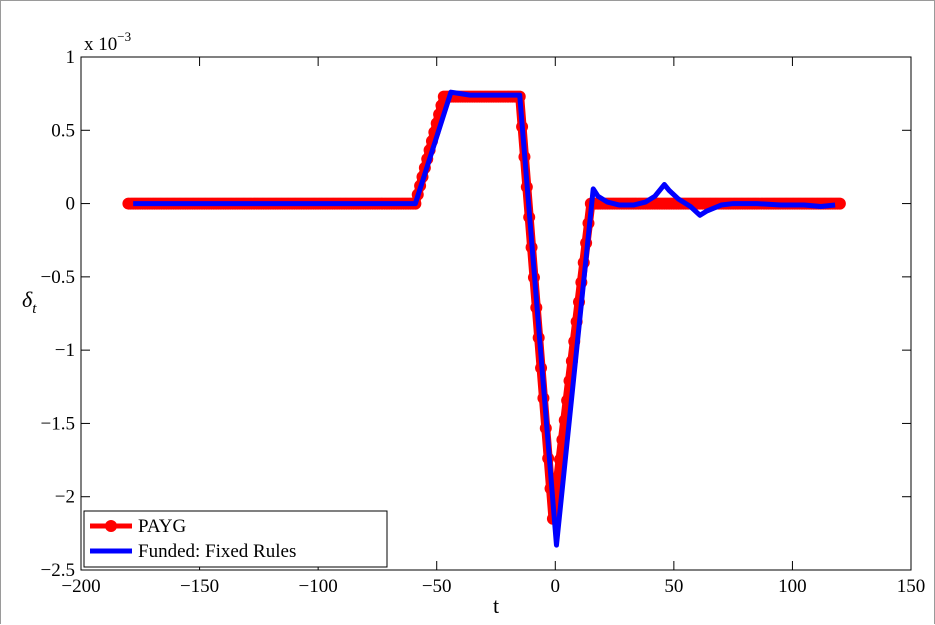  I want to click on y-tick-label: 1, so click(71, 57).